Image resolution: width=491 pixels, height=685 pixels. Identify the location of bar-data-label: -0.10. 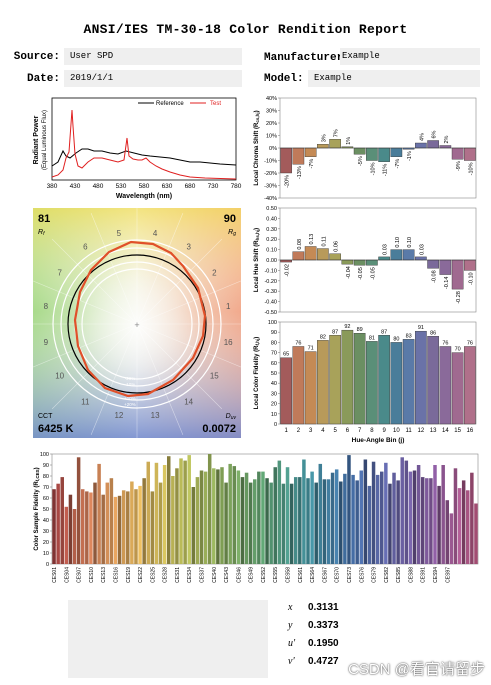
(471, 278).